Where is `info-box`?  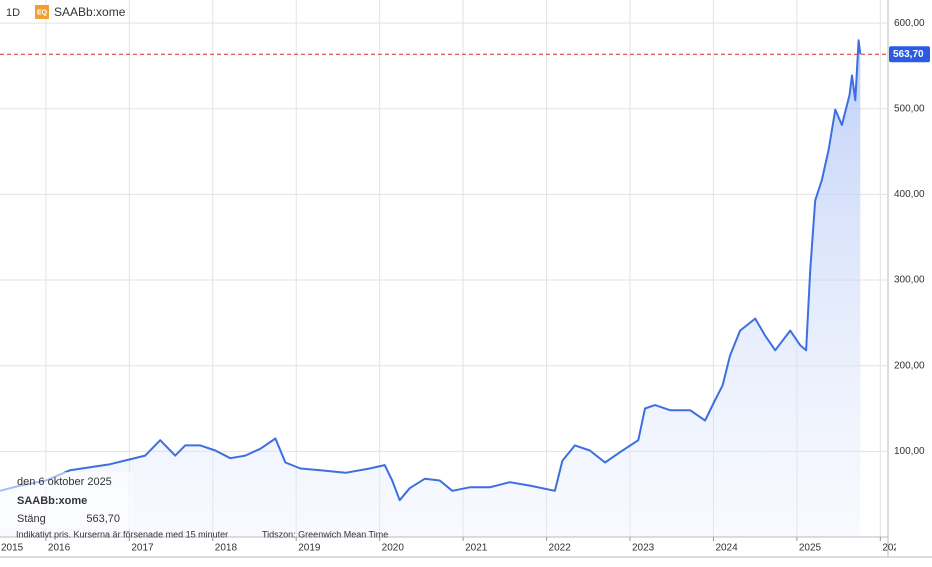 info-box is located at coordinates (66, 500).